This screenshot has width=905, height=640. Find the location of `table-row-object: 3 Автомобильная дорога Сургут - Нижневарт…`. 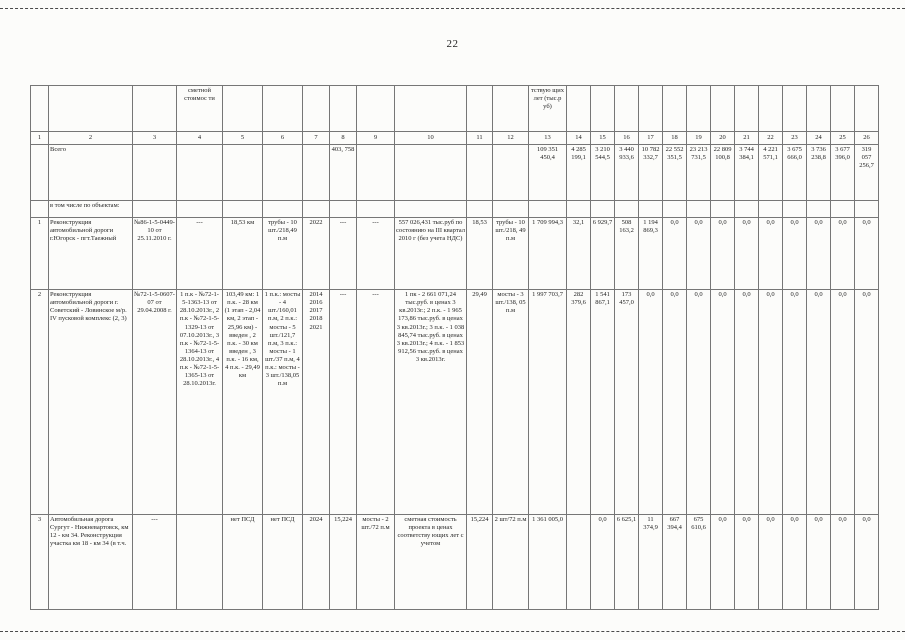

table-row-object: 3 Автомобильная дорога Сургут - Нижневарт… is located at coordinates (454, 562).